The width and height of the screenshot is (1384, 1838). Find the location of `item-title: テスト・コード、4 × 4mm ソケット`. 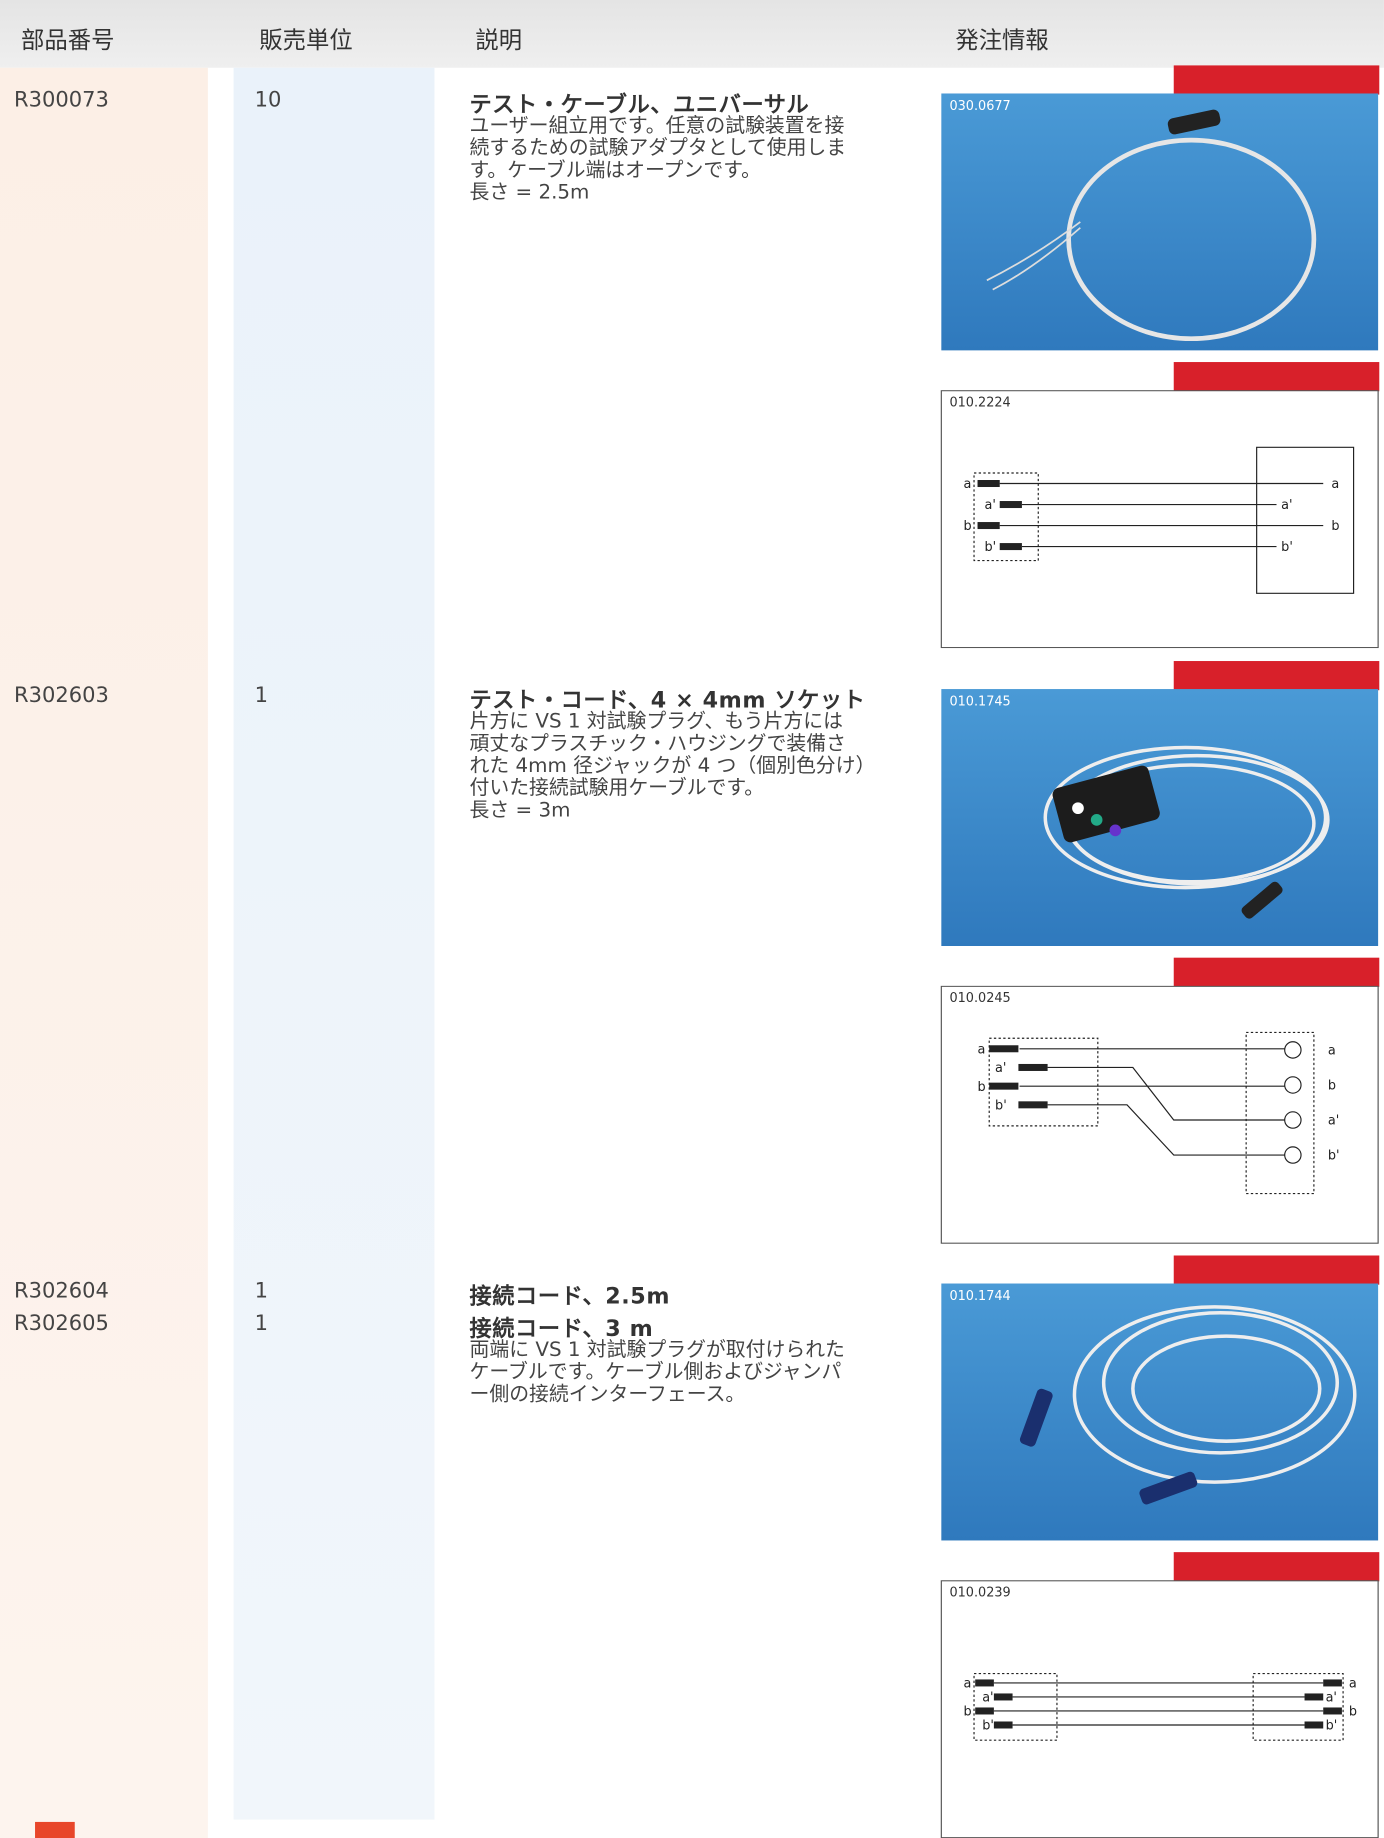

item-title: テスト・コード、4 × 4mm ソケット is located at coordinates (667, 700).